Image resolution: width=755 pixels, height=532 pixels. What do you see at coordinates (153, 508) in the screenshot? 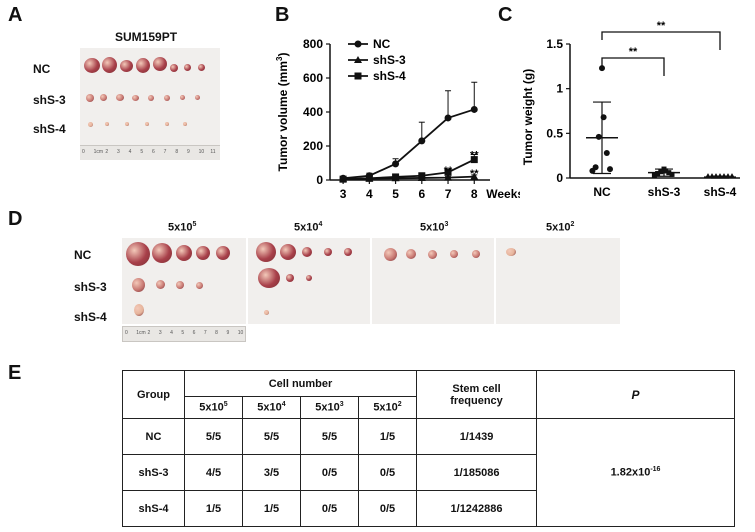
I see `table-cell-group: shS-4` at bounding box center [153, 508].